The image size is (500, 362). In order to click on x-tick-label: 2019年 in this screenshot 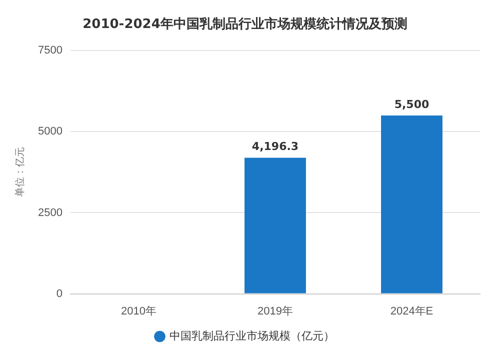, I will do `click(275, 311)`.